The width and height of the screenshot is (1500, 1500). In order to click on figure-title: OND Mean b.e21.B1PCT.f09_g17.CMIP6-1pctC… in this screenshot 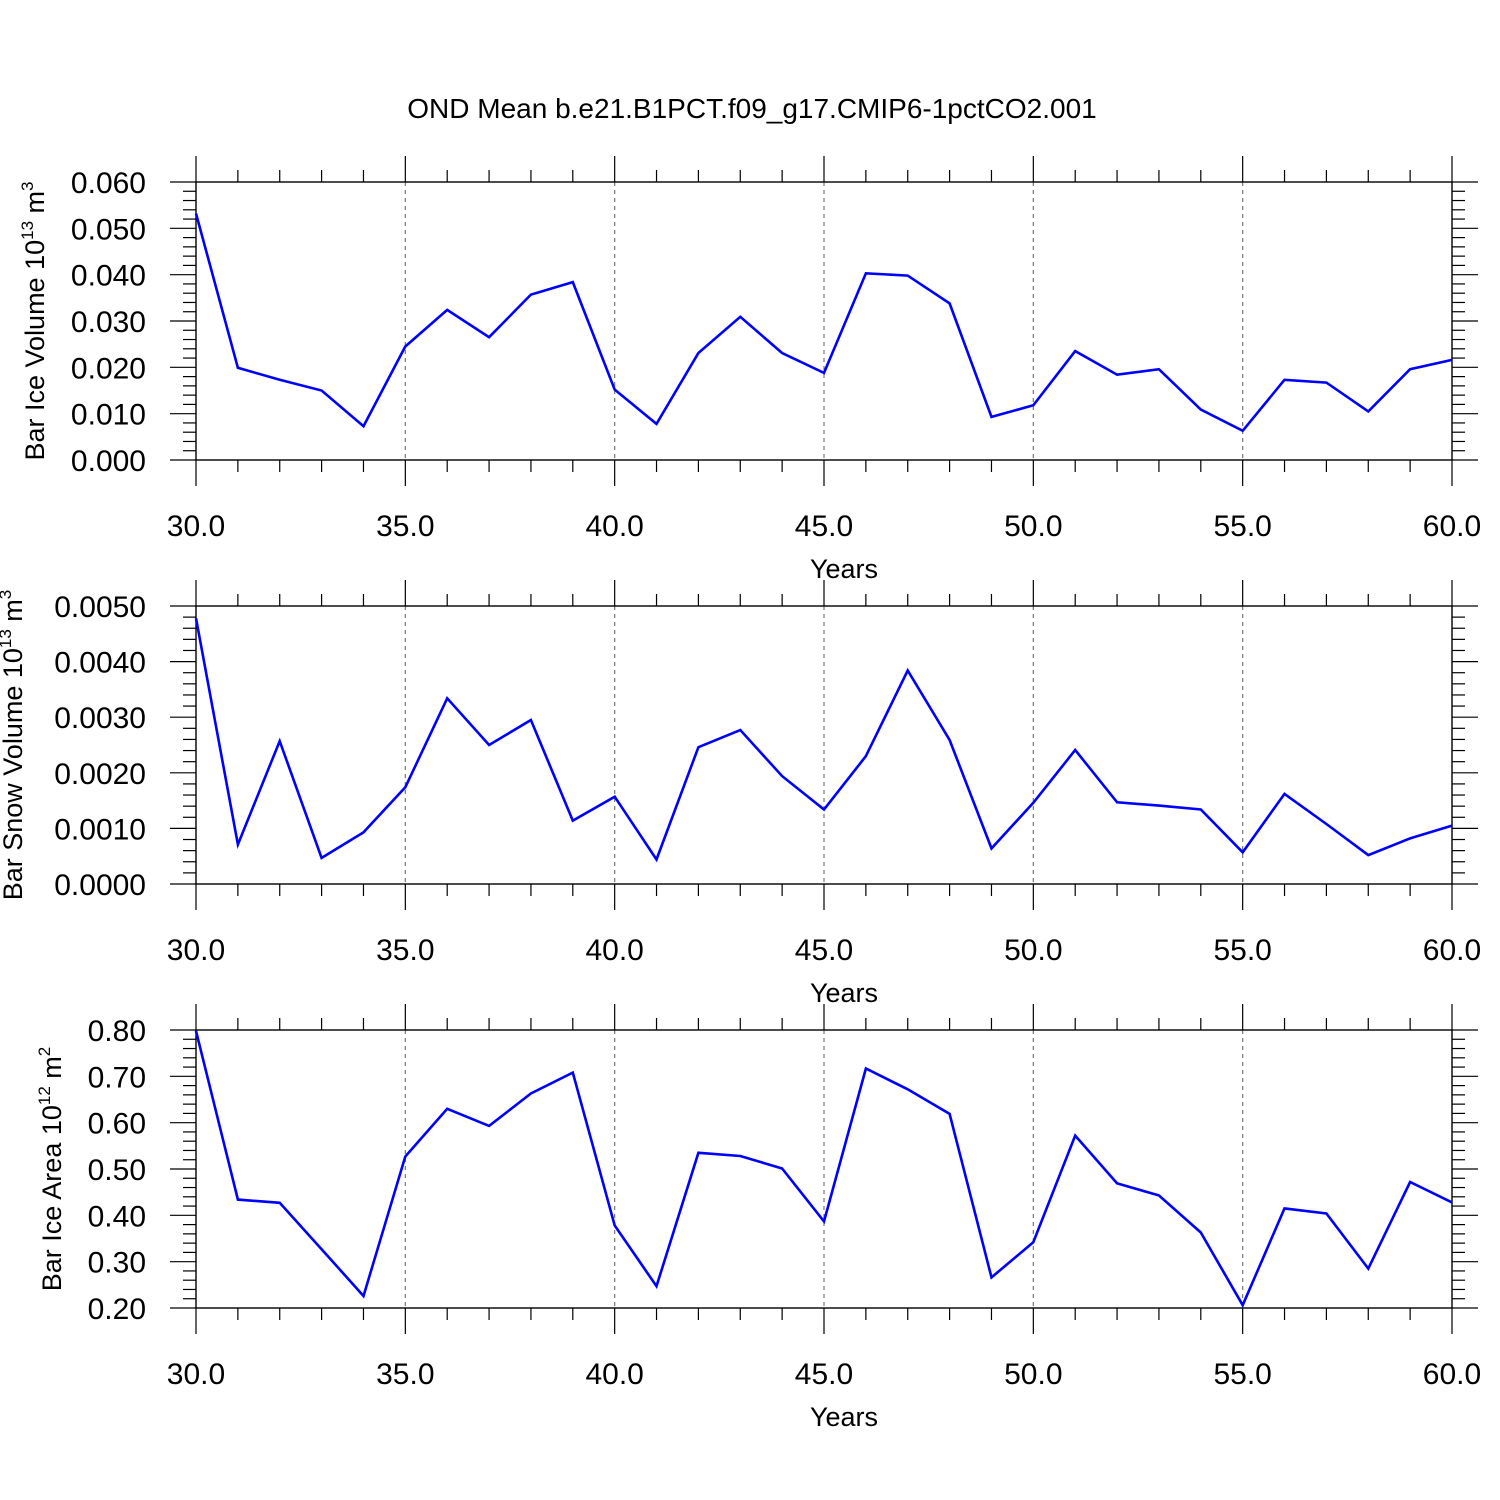, I will do `click(751, 108)`.